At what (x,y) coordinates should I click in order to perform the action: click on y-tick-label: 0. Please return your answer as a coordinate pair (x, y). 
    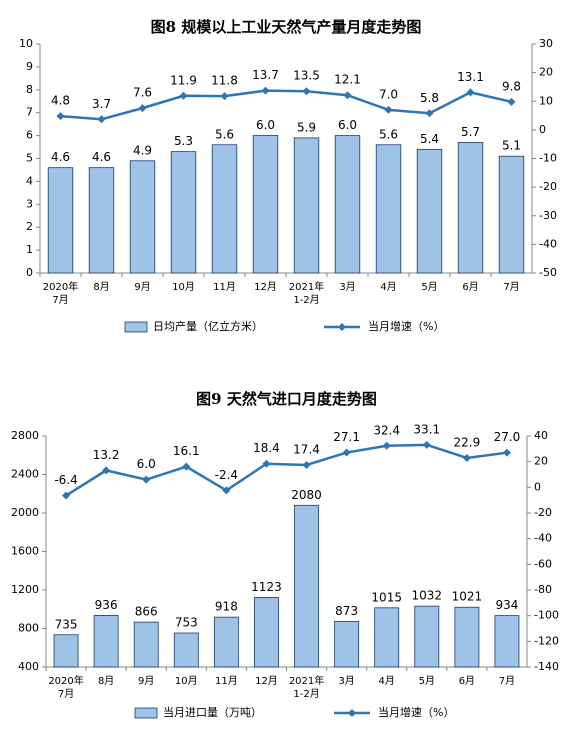
    Looking at the image, I should click on (29, 272).